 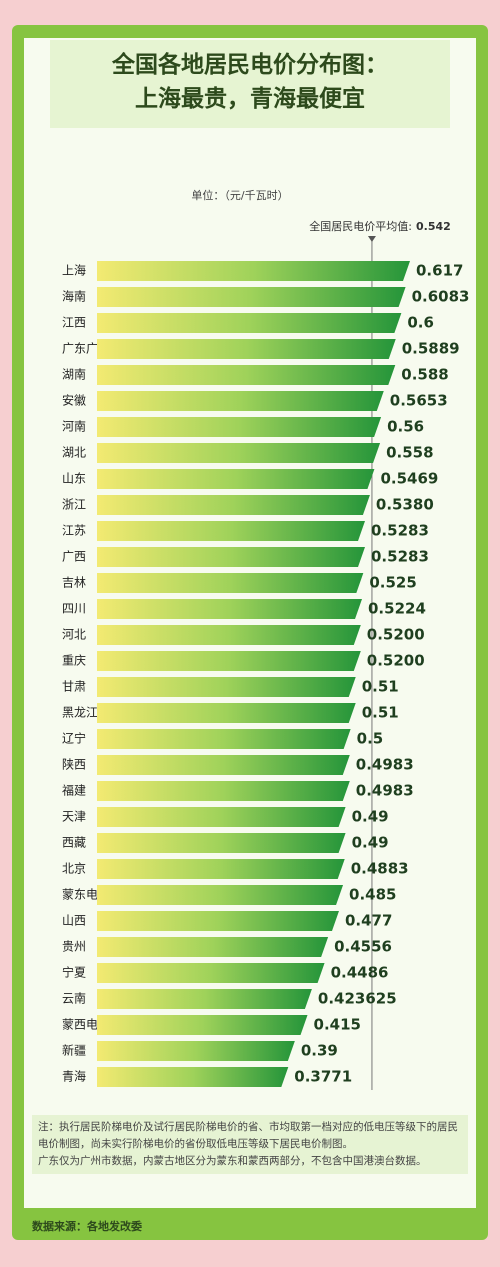 What do you see at coordinates (74, 998) in the screenshot?
I see `category-label: 云南` at bounding box center [74, 998].